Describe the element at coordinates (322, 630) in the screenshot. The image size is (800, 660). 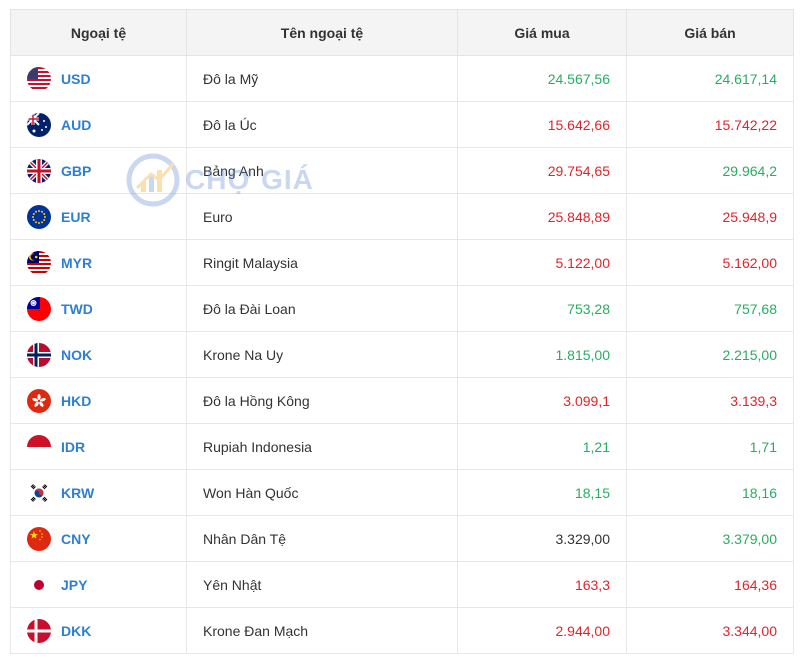
I see `currency-name: Krone Đan Mạch` at that location.